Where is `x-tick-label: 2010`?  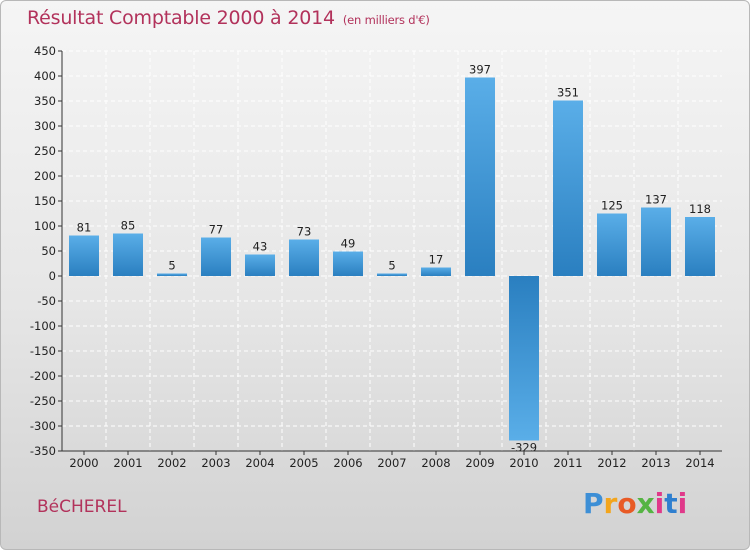
x-tick-label: 2010 is located at coordinates (523, 463).